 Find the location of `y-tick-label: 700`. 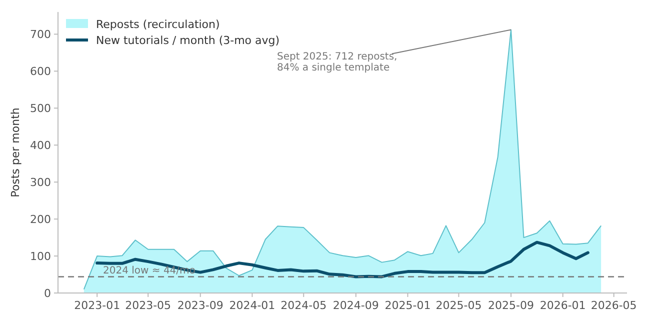

y-tick-label: 700 is located at coordinates (40, 35).